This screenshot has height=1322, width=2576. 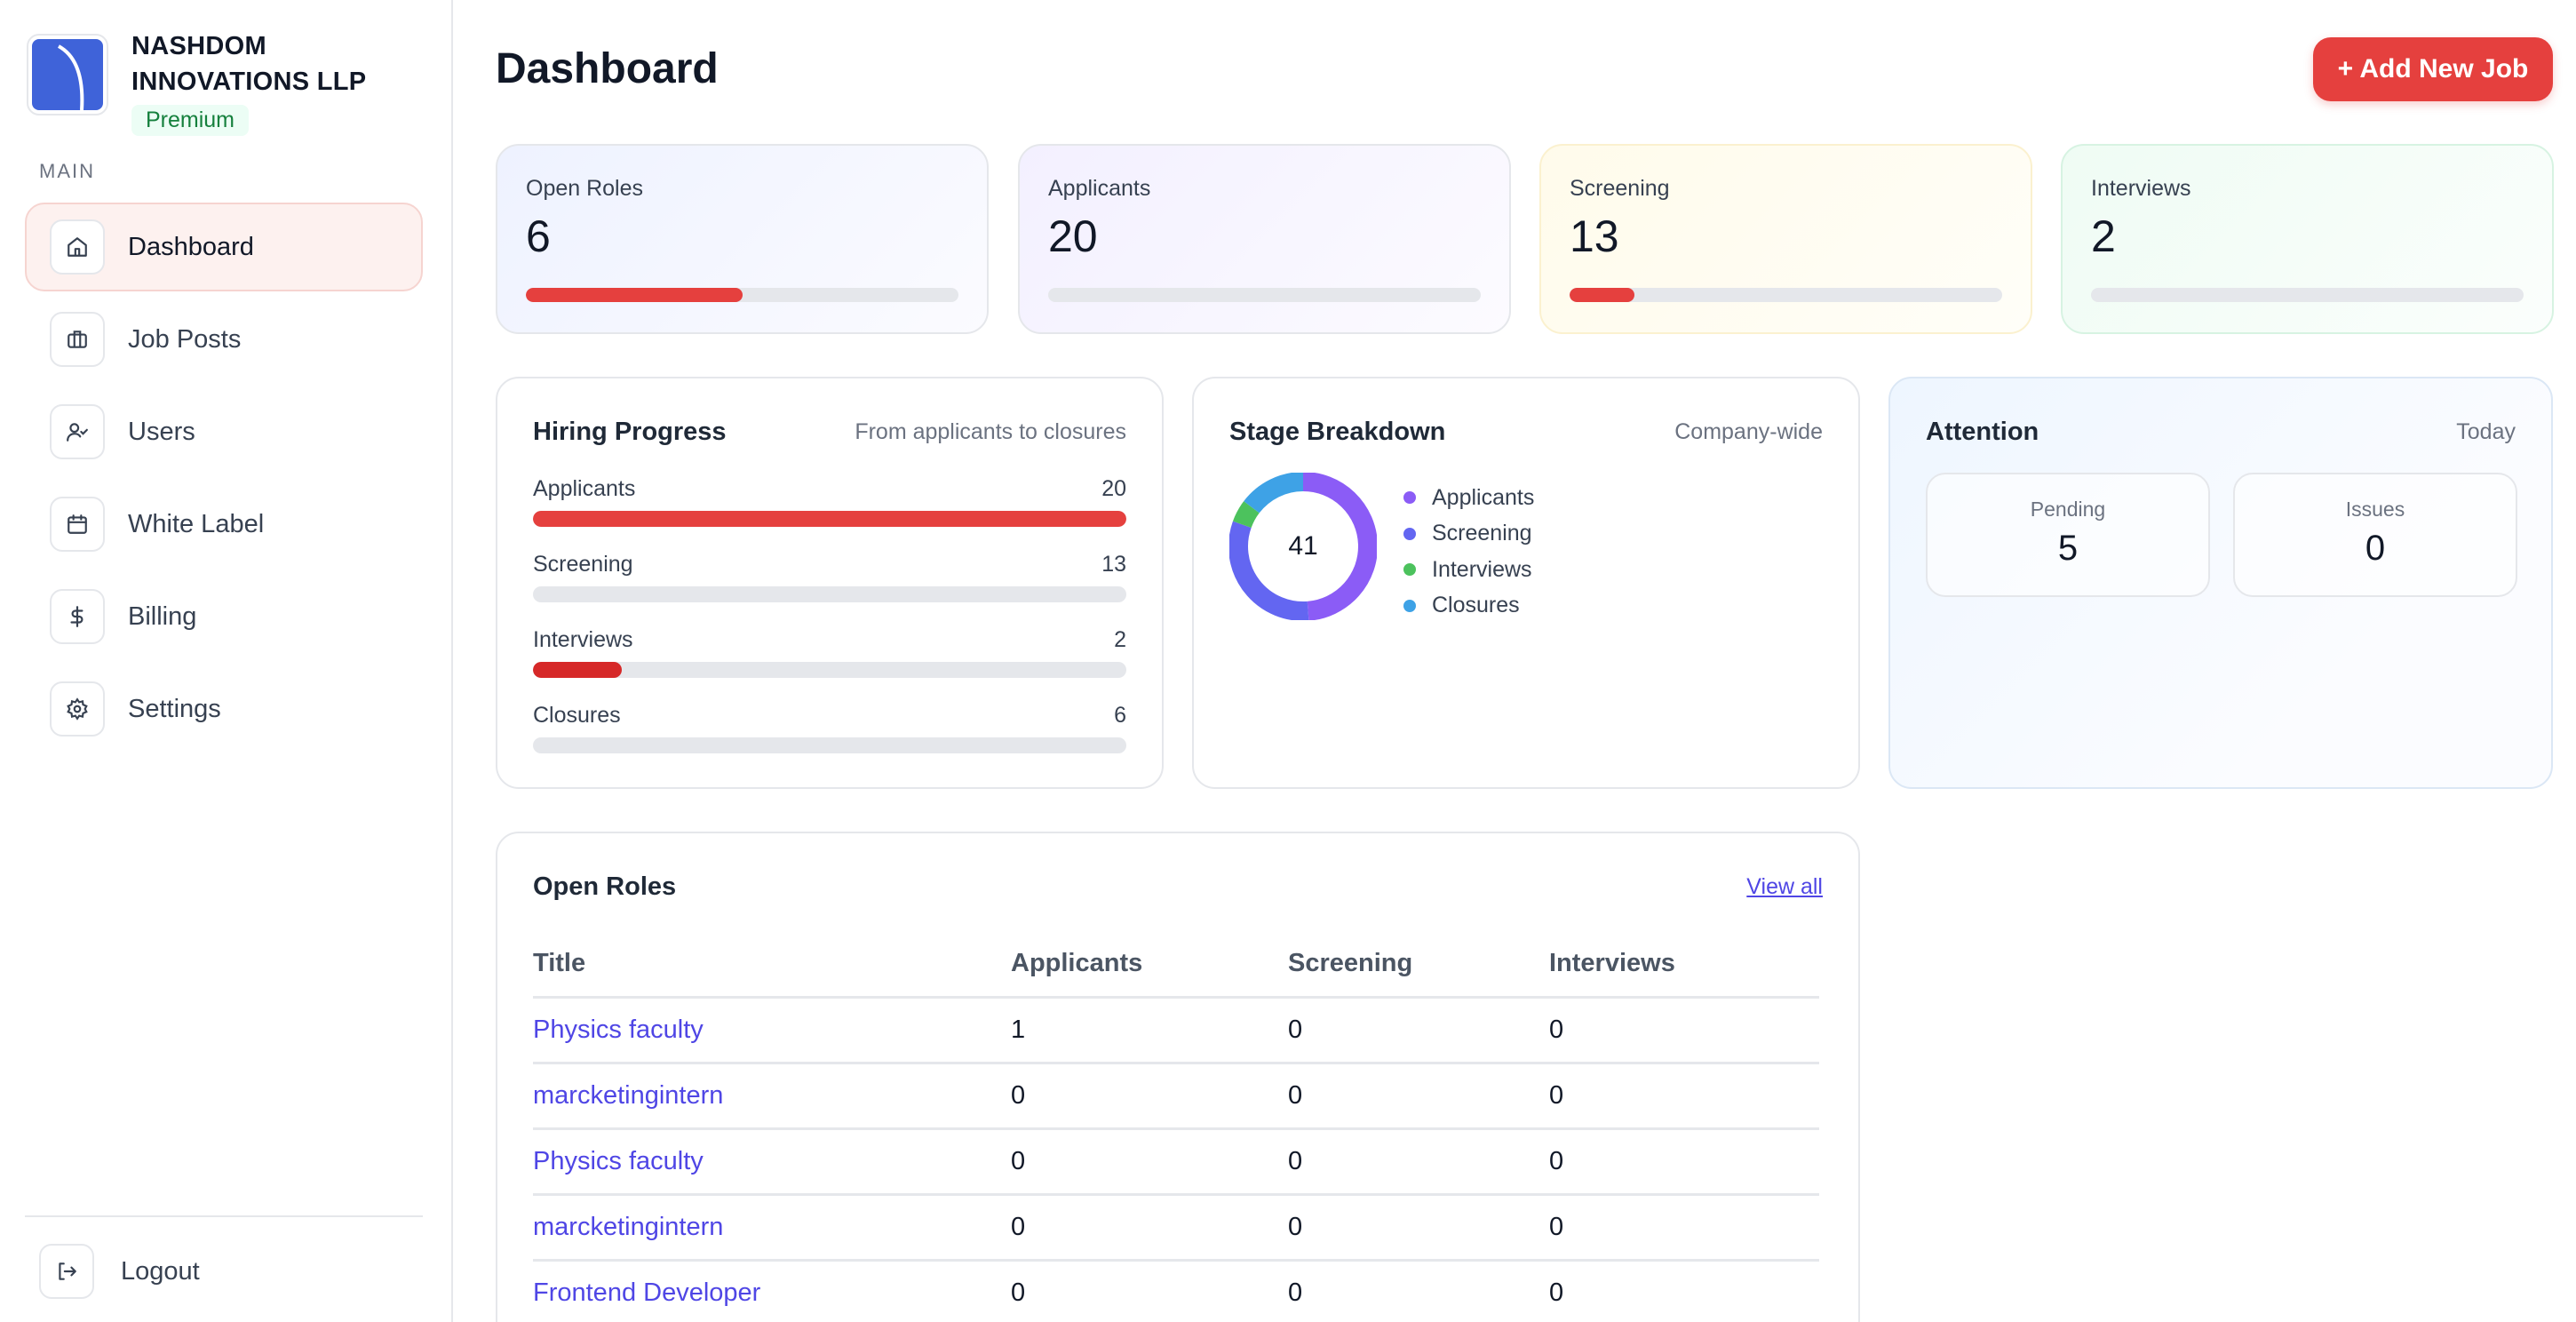 What do you see at coordinates (2068, 548) in the screenshot?
I see `pending-value: 5` at bounding box center [2068, 548].